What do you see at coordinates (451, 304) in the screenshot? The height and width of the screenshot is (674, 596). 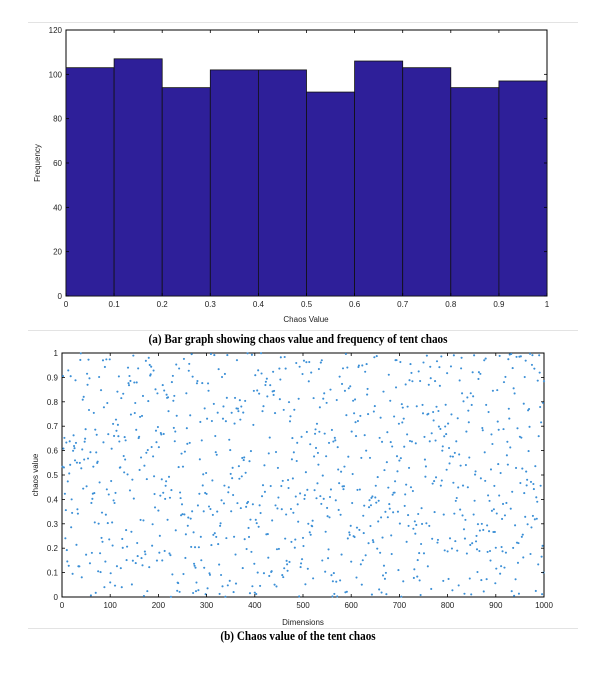 I see `bar-x-tick-label: 0.8` at bounding box center [451, 304].